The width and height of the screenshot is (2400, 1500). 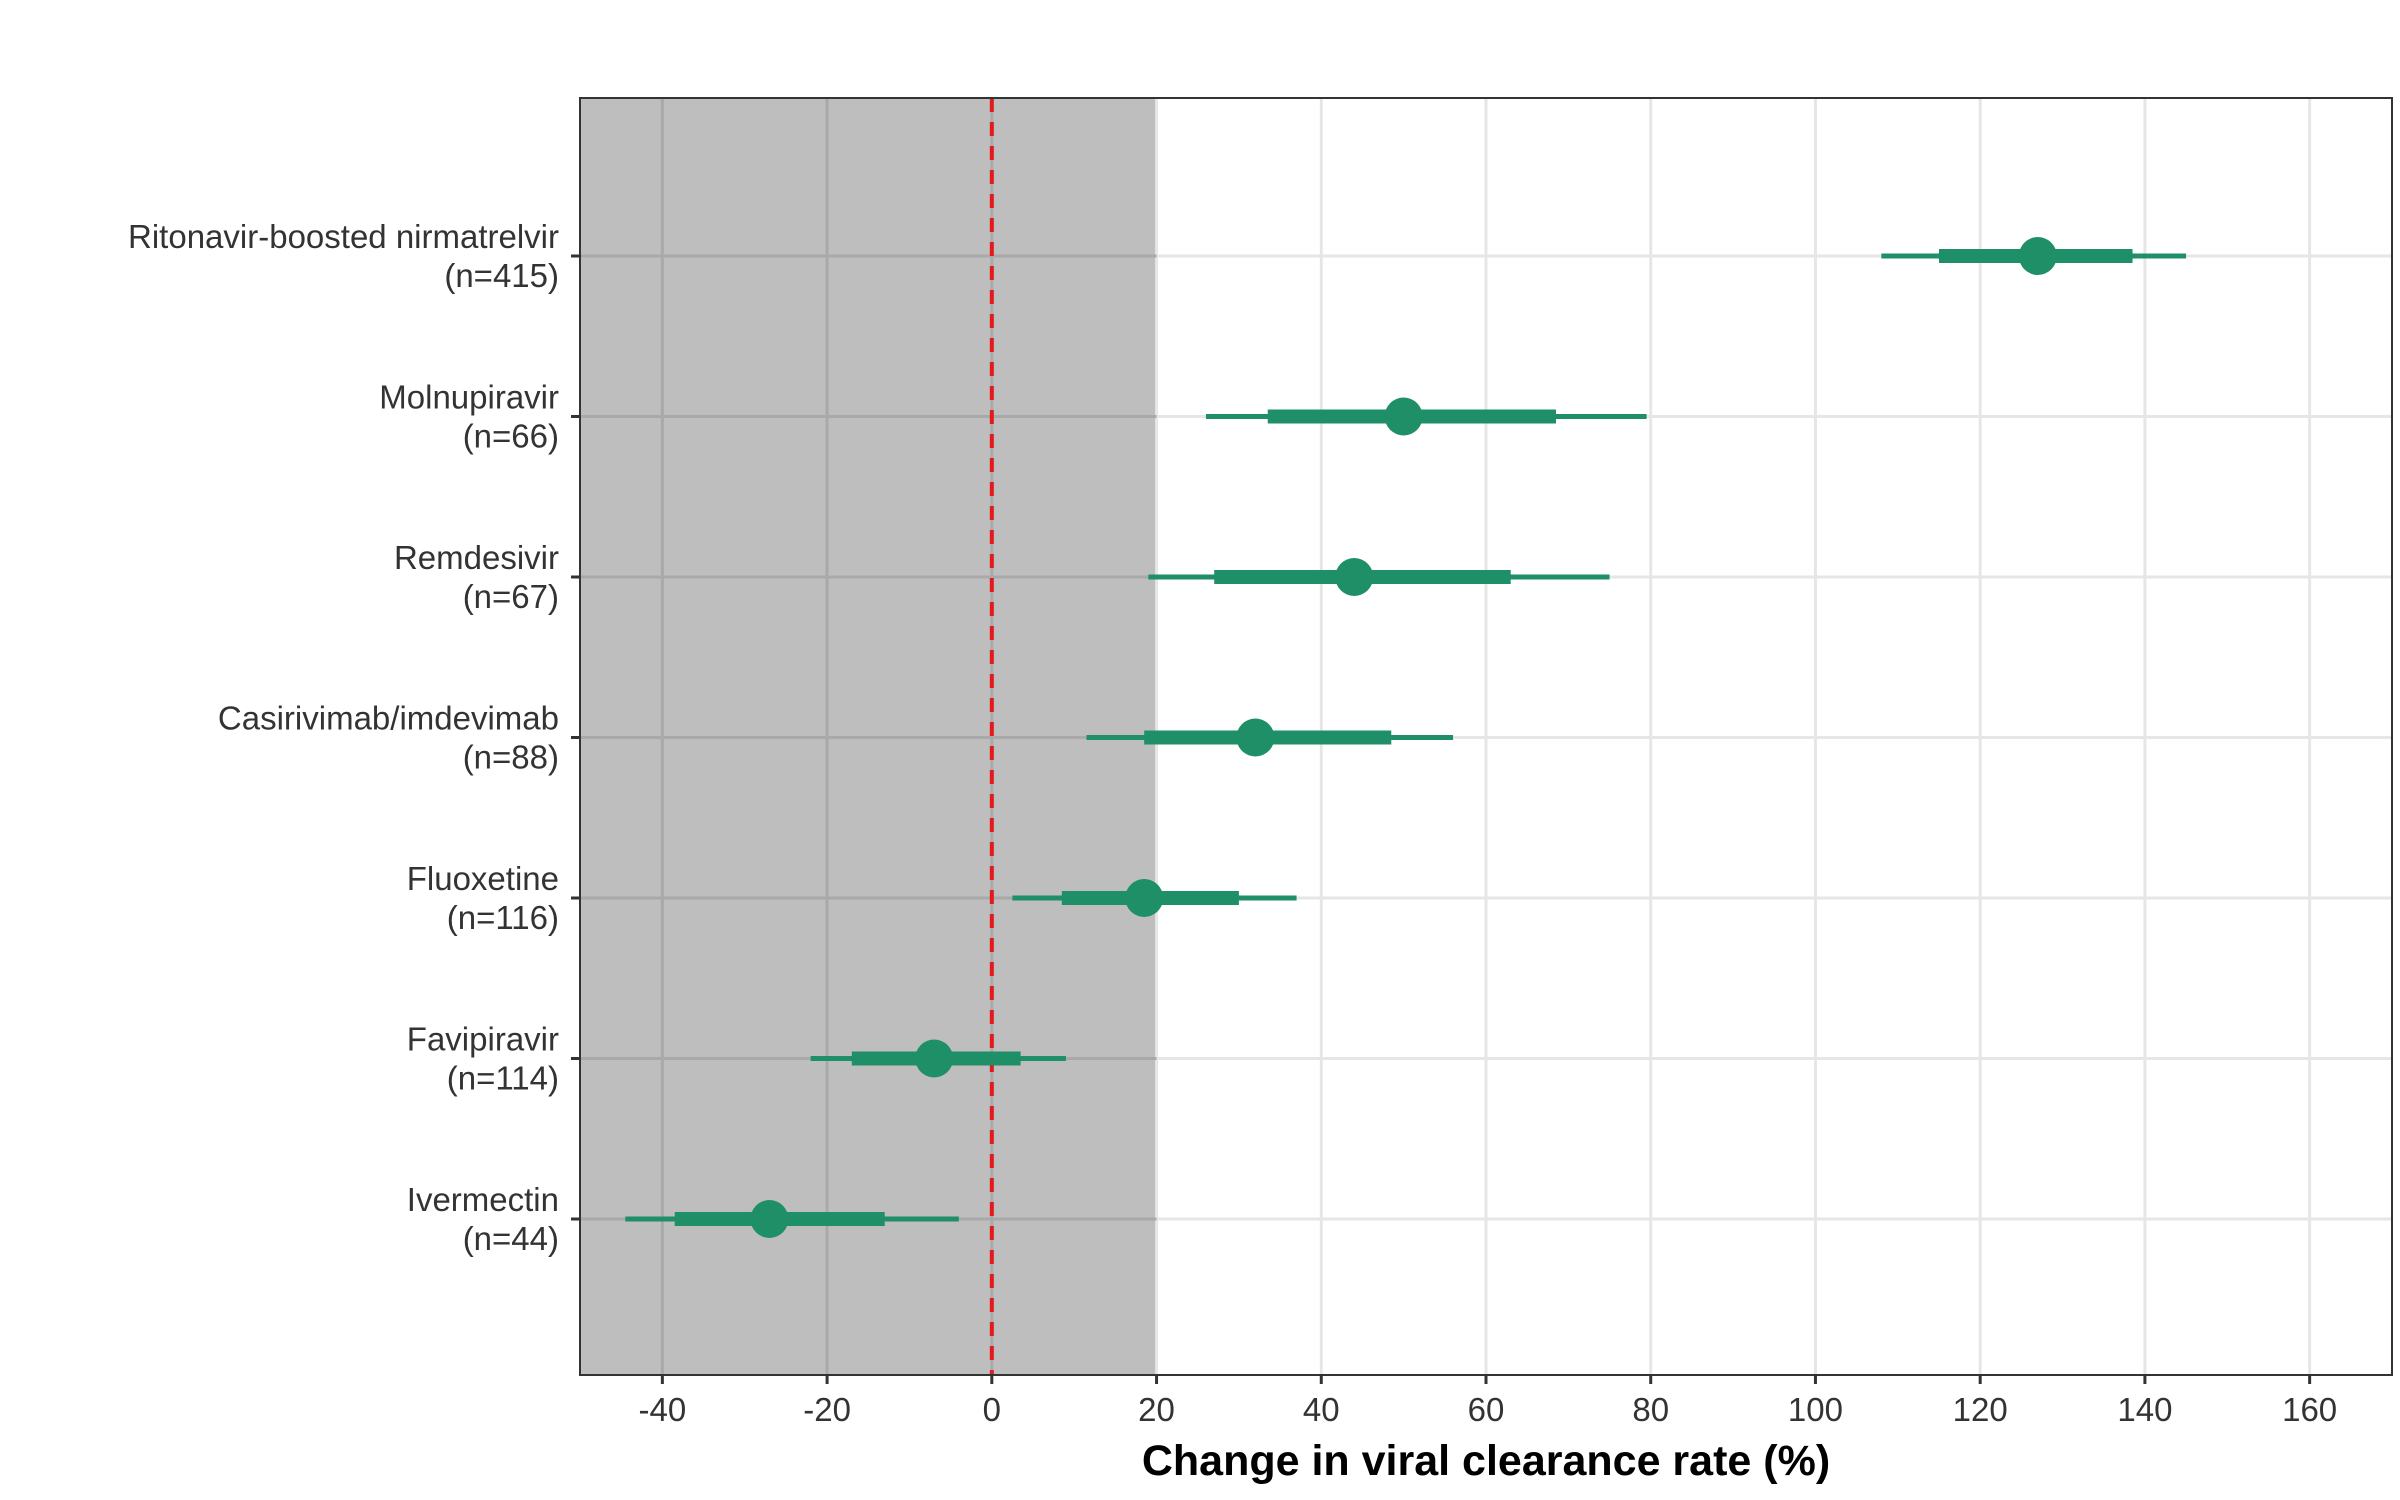 I want to click on x-tick-label: -20, so click(x=827, y=1409).